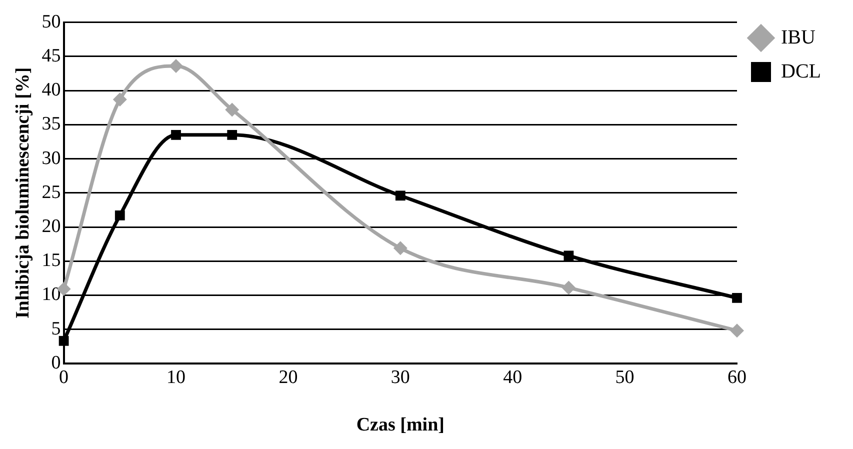 This screenshot has height=449, width=853. Describe the element at coordinates (400, 425) in the screenshot. I see `x-axis-title: Czas [min]` at that location.